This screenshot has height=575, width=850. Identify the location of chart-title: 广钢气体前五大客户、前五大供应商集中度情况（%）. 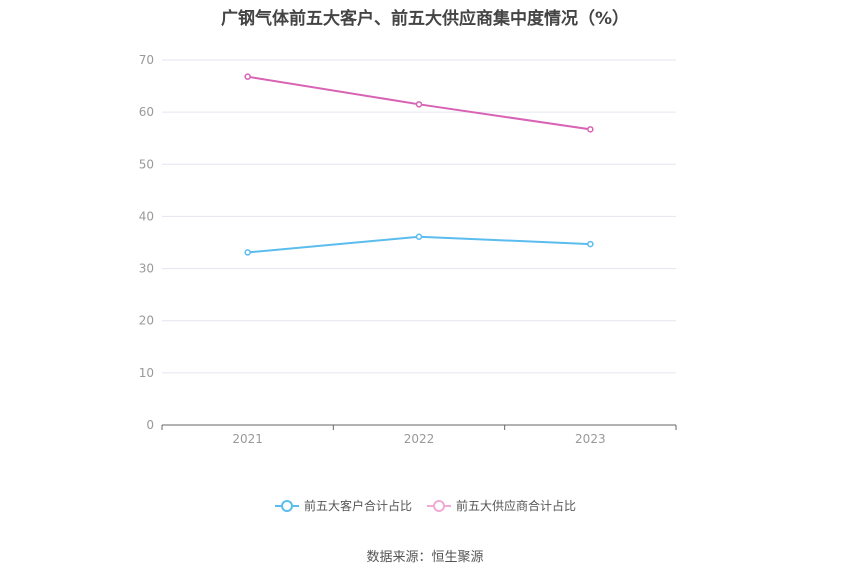
(425, 19).